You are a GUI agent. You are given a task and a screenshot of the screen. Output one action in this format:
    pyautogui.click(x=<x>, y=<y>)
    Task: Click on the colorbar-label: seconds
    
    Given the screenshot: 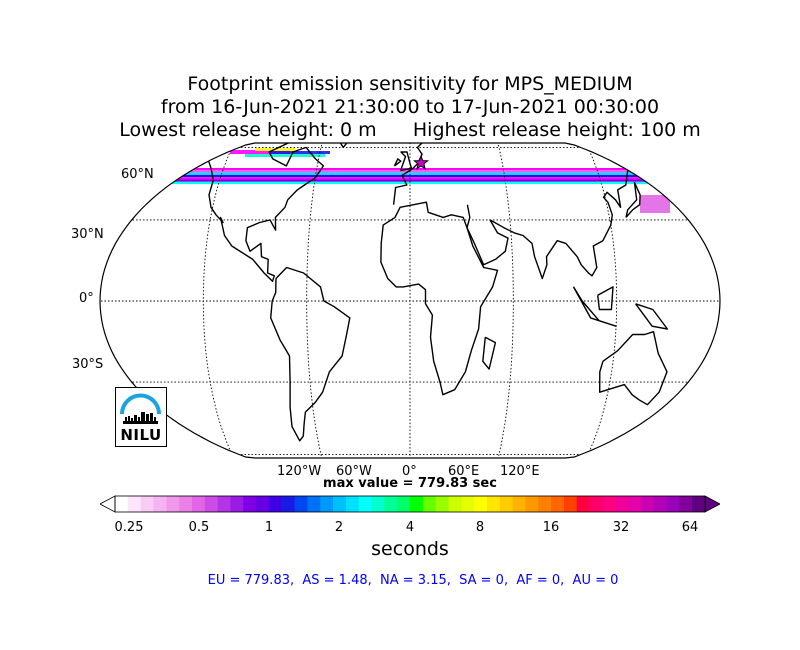 What is the action you would take?
    pyautogui.click(x=410, y=549)
    